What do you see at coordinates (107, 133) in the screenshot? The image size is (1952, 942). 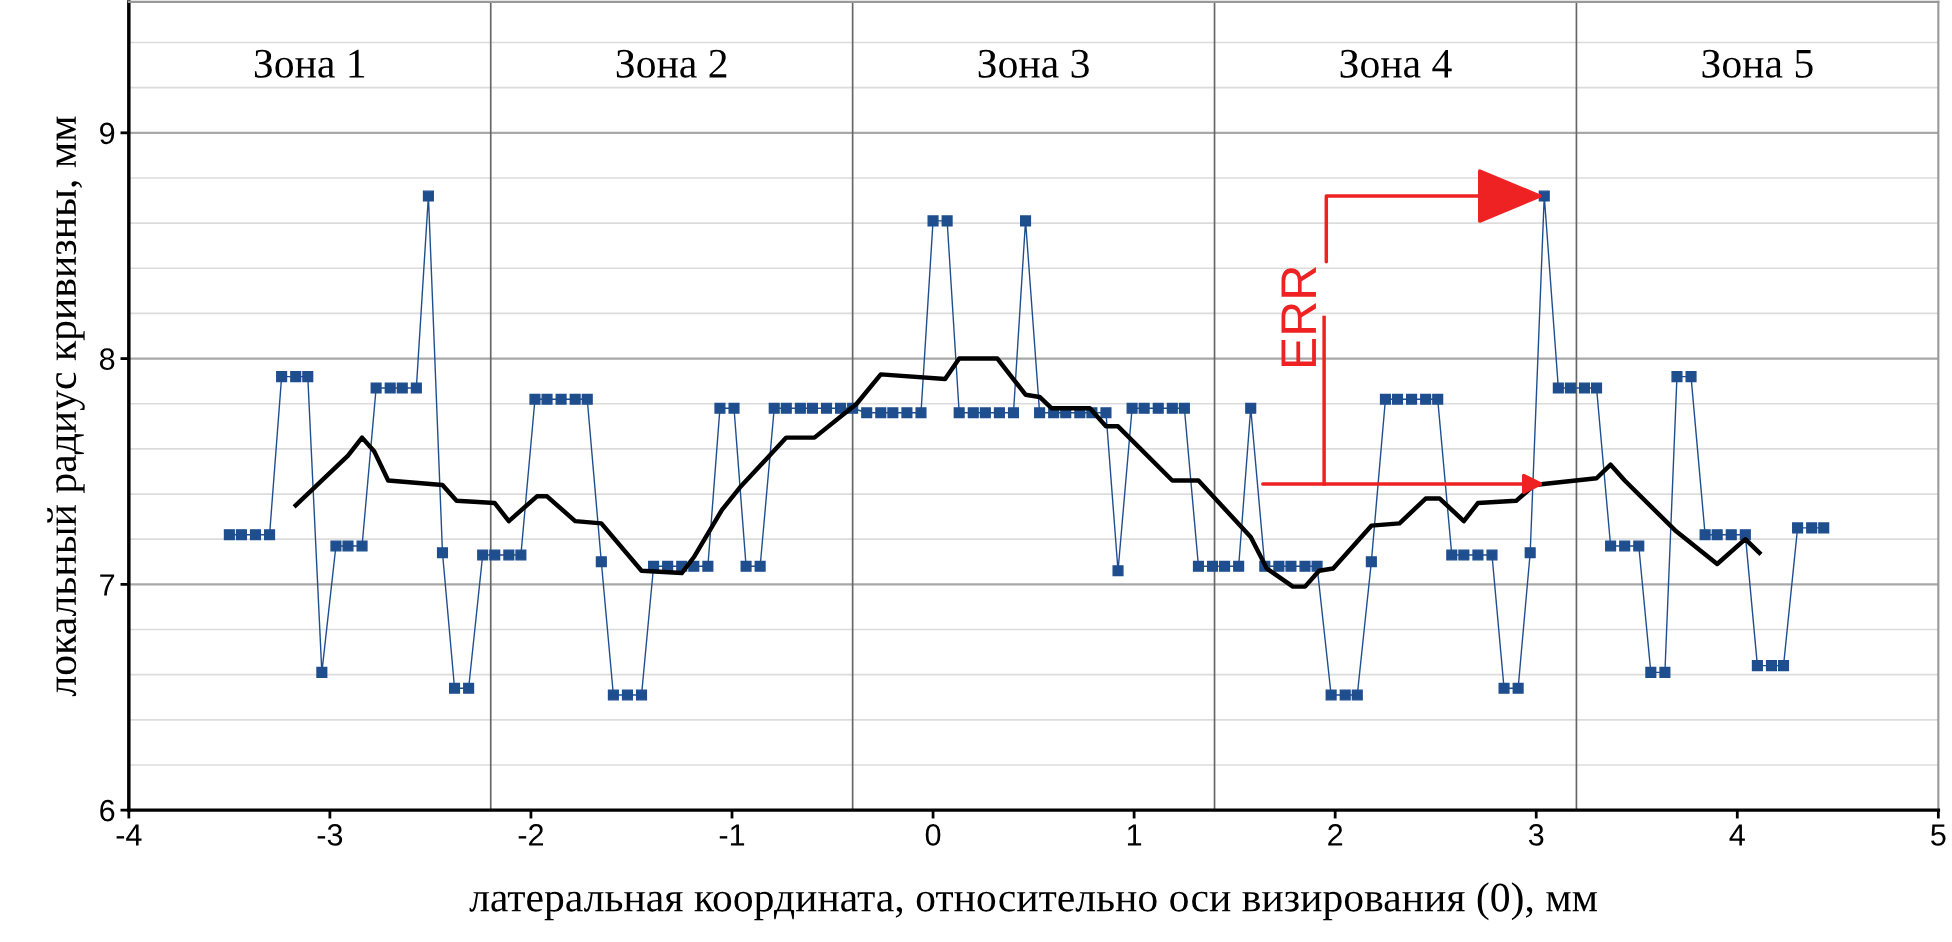 I see `y-tick-label: 9` at bounding box center [107, 133].